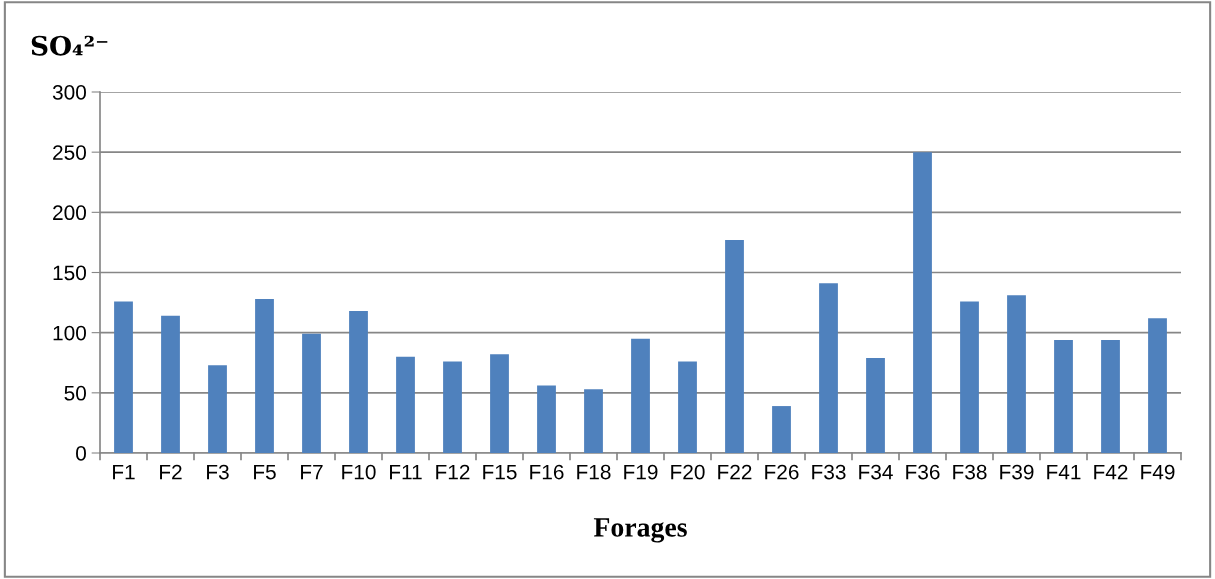 The height and width of the screenshot is (579, 1215). What do you see at coordinates (688, 472) in the screenshot?
I see `x-tick-label: F20` at bounding box center [688, 472].